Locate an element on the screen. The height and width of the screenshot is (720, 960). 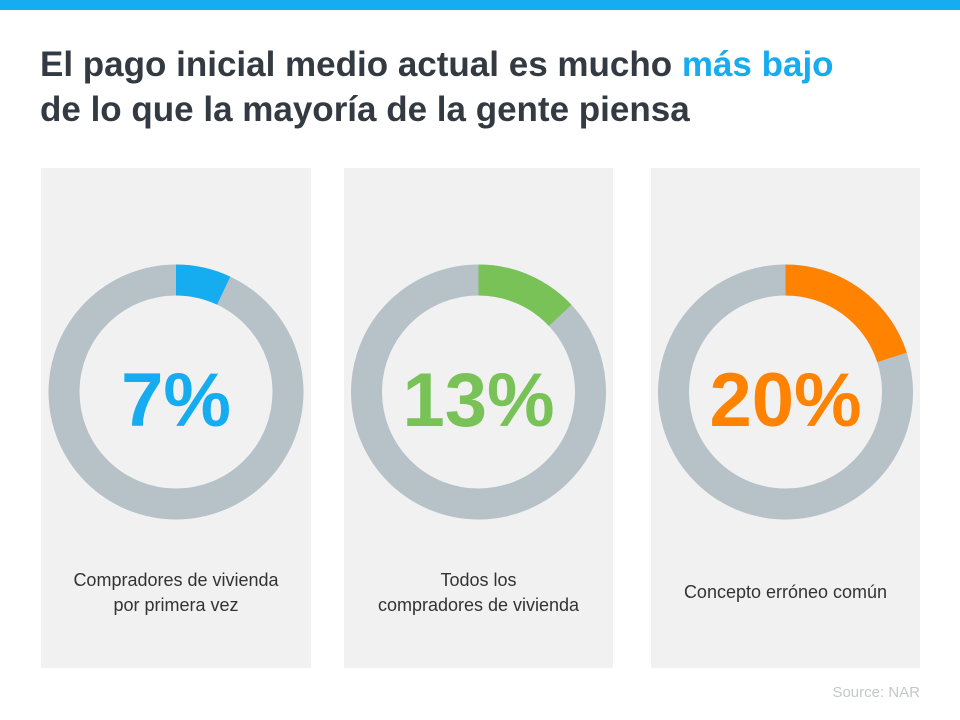
title-part1: El pago inicial medio actual es mucho is located at coordinates (361, 64).